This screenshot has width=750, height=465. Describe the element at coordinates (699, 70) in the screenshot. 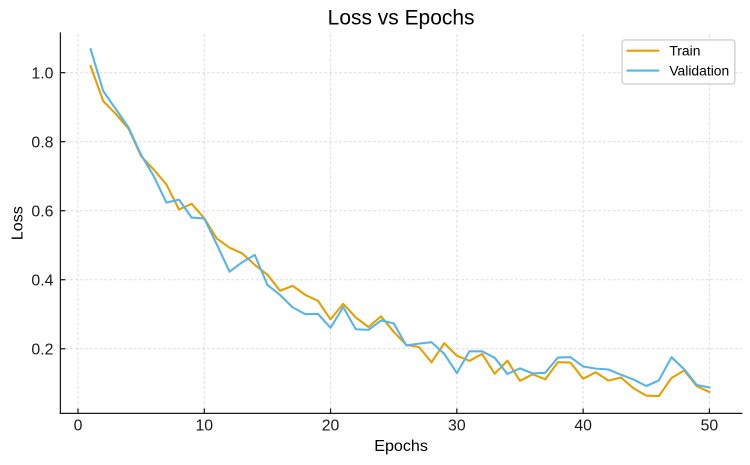

I see `svg-text: Validation` at that location.